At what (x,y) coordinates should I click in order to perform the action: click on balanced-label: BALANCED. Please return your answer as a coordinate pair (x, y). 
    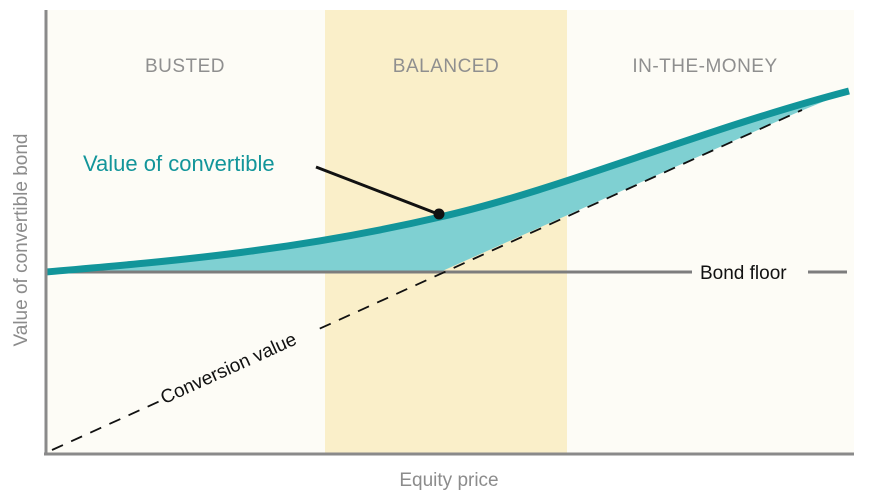
    Looking at the image, I should click on (446, 66).